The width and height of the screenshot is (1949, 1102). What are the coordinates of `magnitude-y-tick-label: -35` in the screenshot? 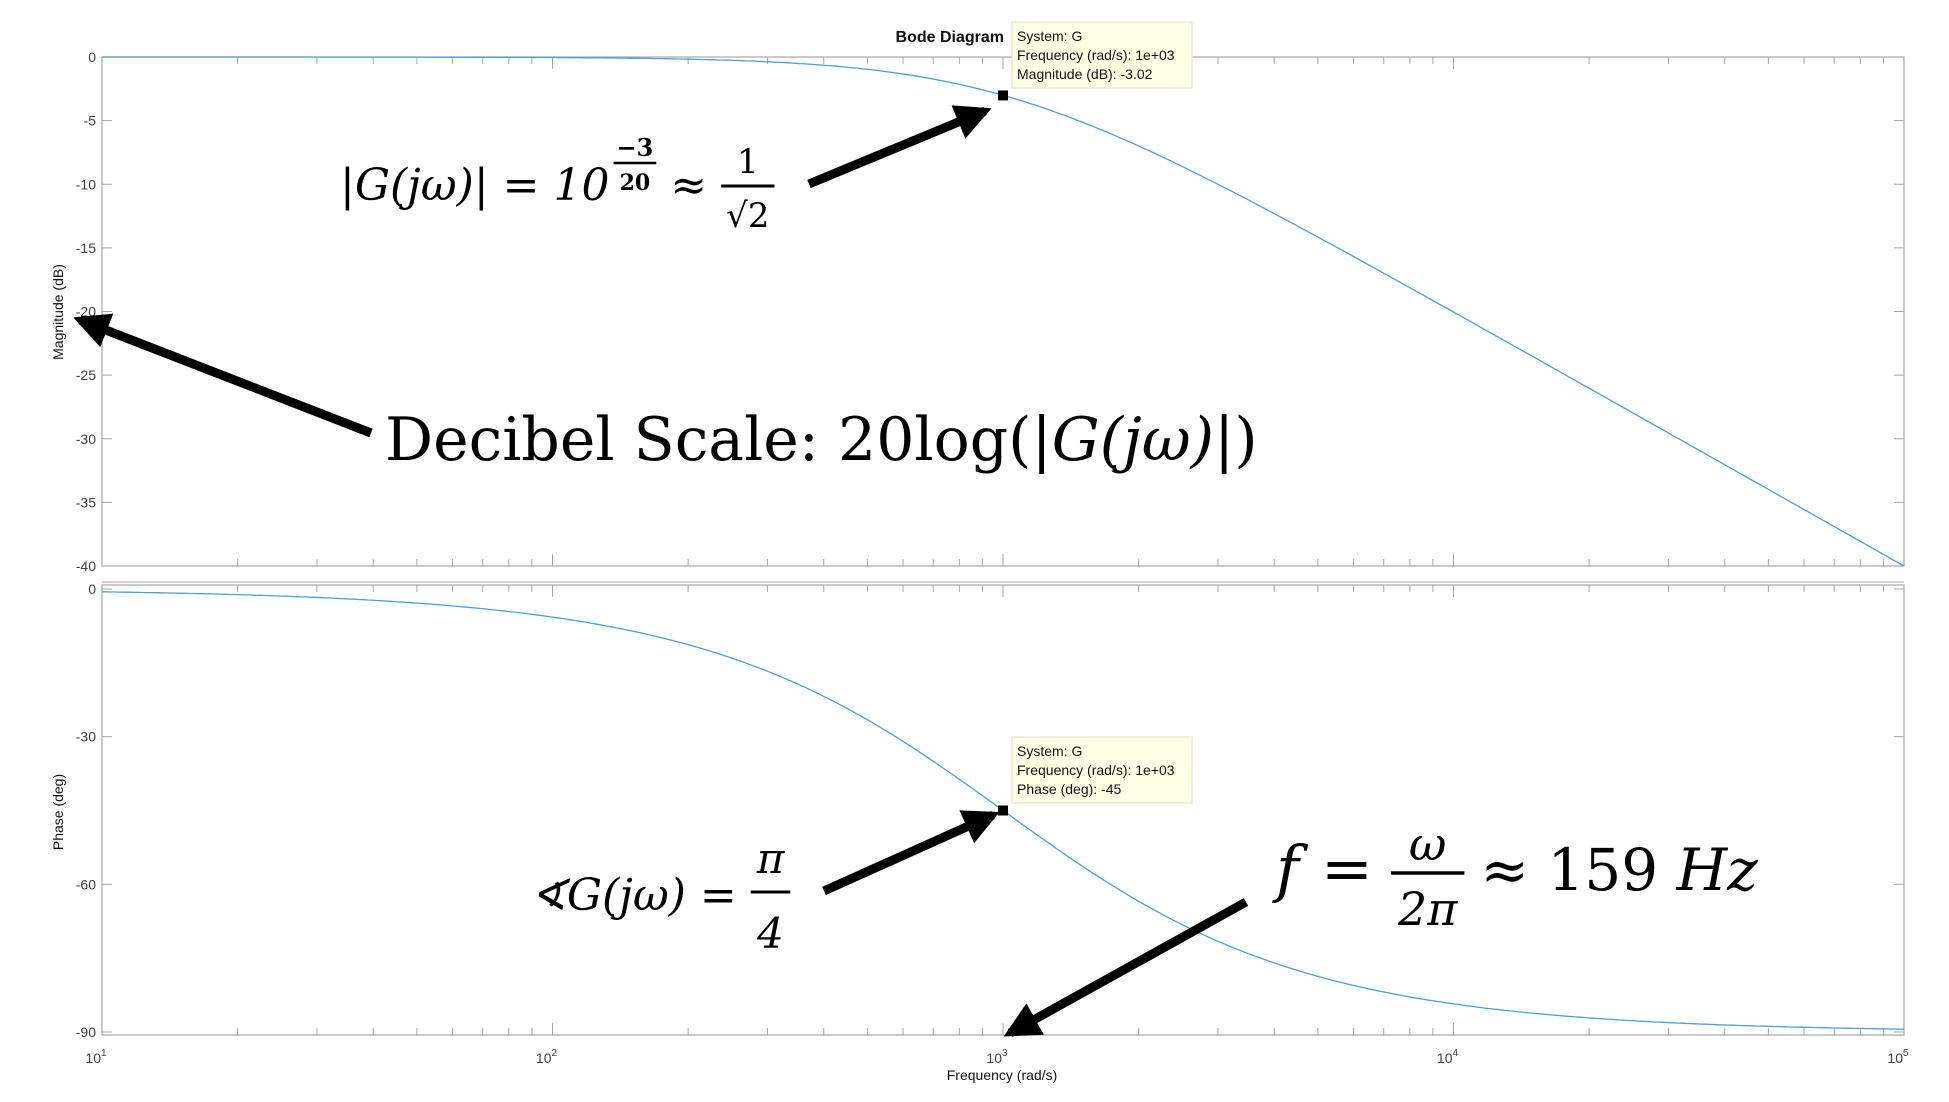 It's located at (86, 502).